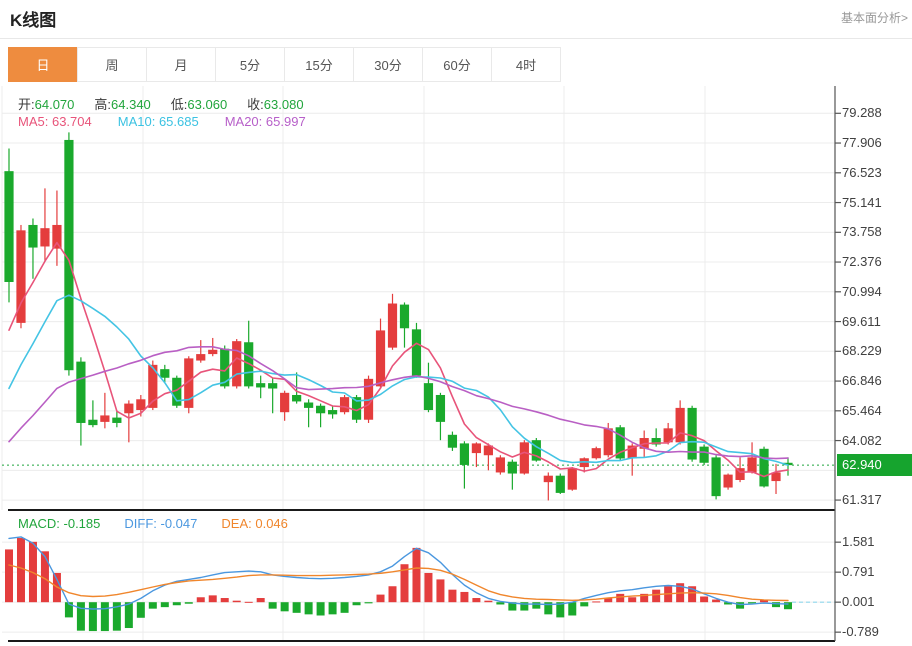  I want to click on y-axis-label: 79.288, so click(862, 113).